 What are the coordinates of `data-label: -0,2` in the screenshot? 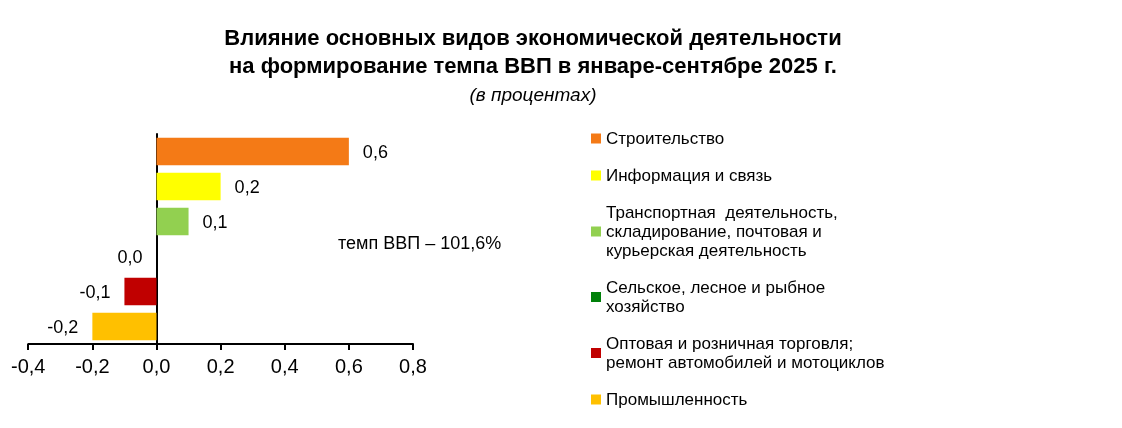 It's located at (63, 326).